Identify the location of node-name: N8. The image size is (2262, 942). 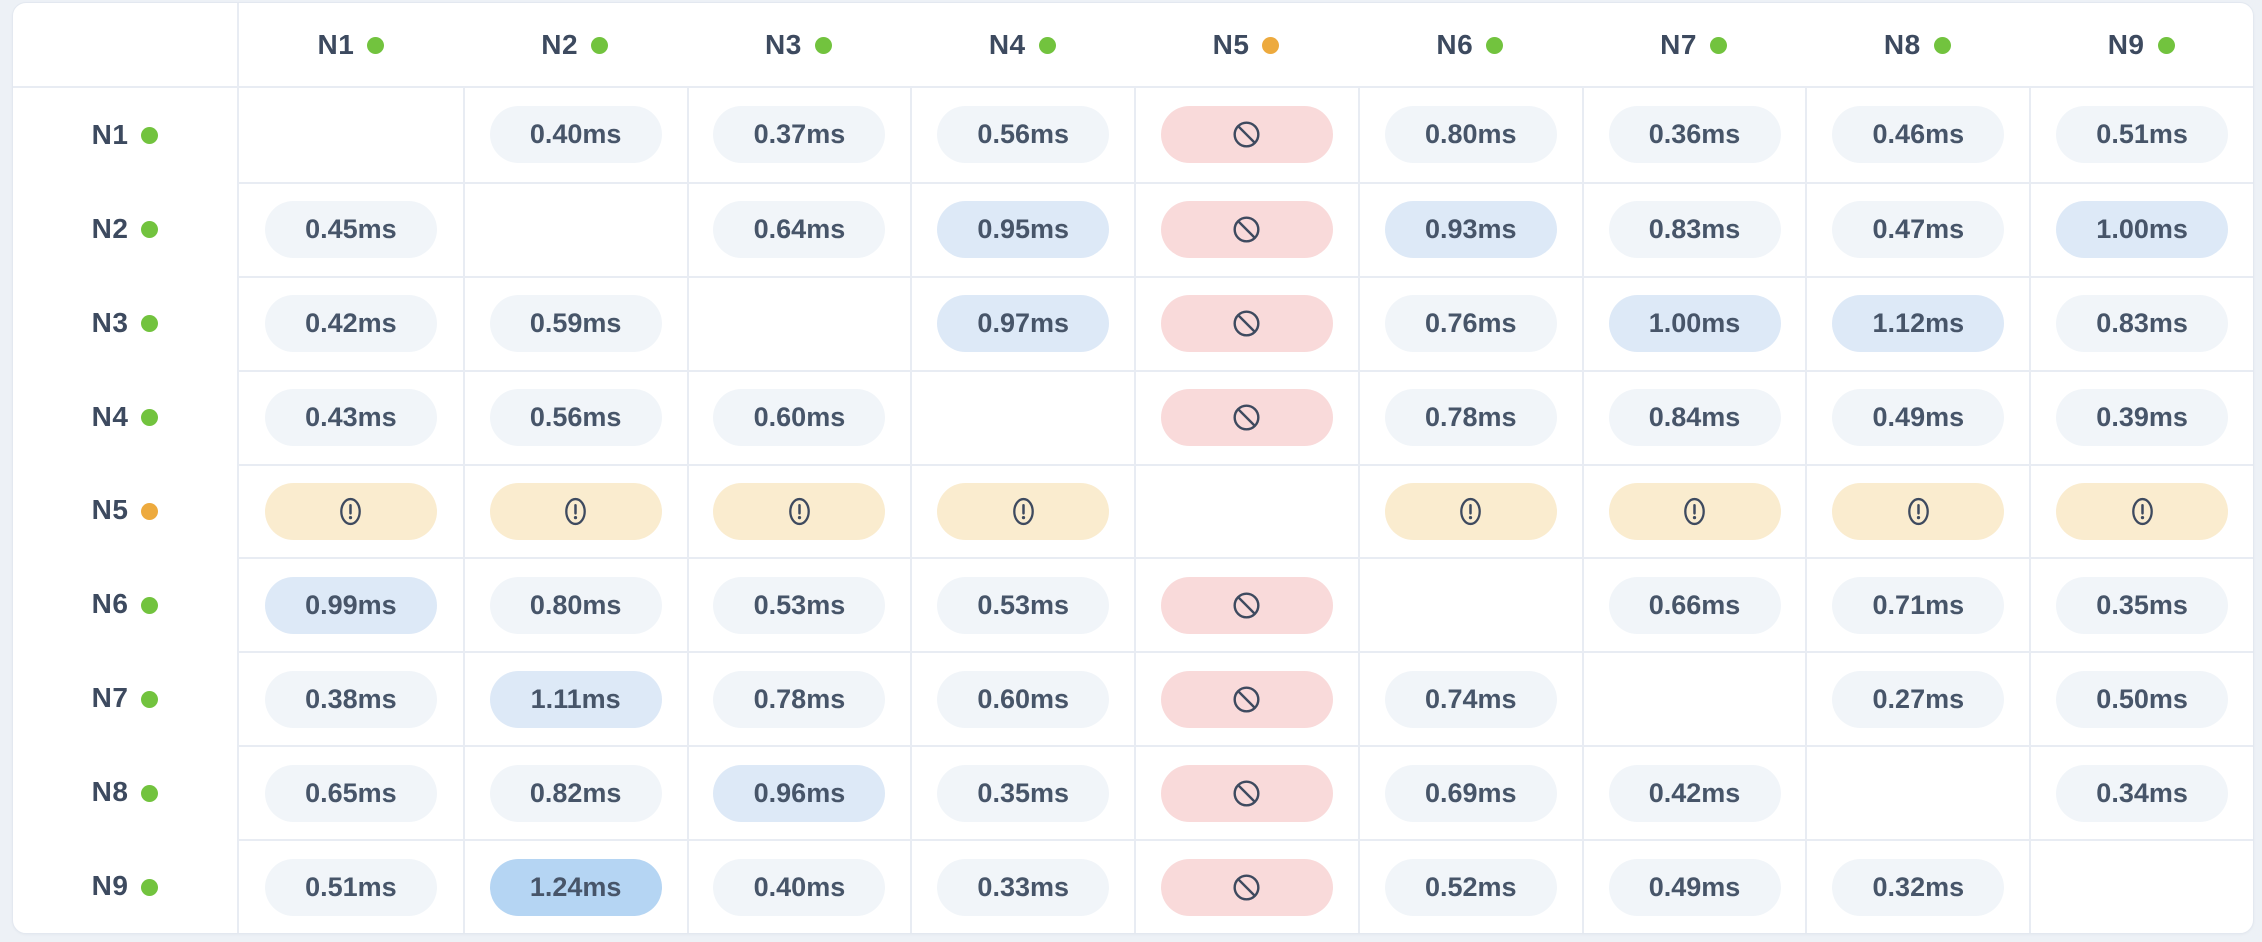
(110, 792).